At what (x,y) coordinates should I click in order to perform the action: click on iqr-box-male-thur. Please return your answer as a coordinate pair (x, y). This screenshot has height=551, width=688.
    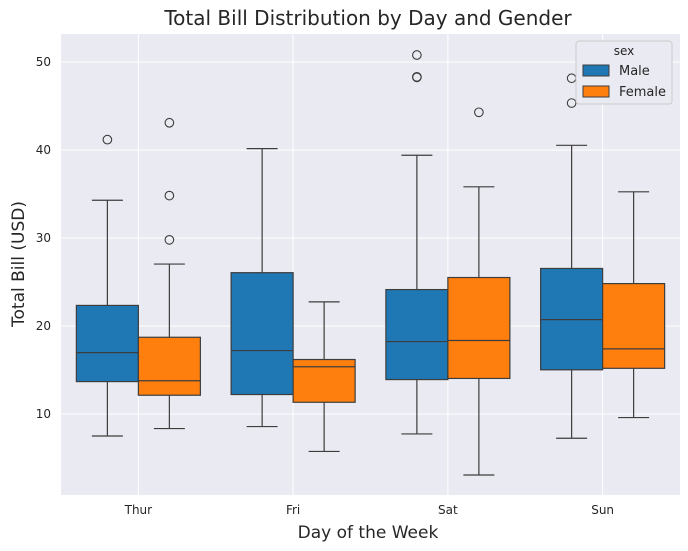
    Looking at the image, I should click on (107, 343).